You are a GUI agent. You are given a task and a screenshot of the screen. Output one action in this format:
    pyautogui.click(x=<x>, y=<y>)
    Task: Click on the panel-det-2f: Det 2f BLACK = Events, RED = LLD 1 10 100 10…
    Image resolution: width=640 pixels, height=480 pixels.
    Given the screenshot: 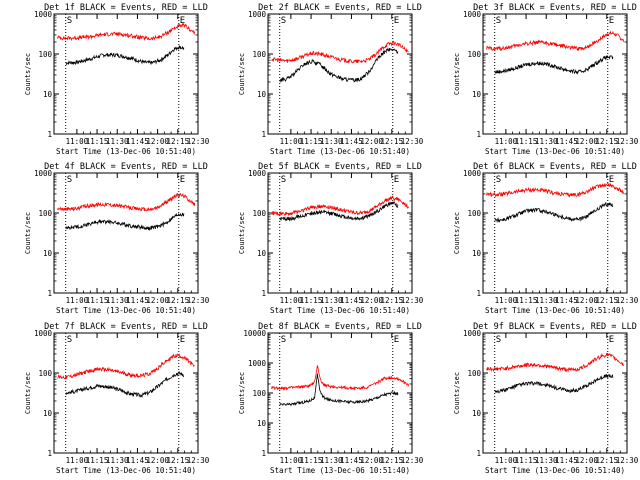 What is the action you would take?
    pyautogui.click(x=331, y=79)
    